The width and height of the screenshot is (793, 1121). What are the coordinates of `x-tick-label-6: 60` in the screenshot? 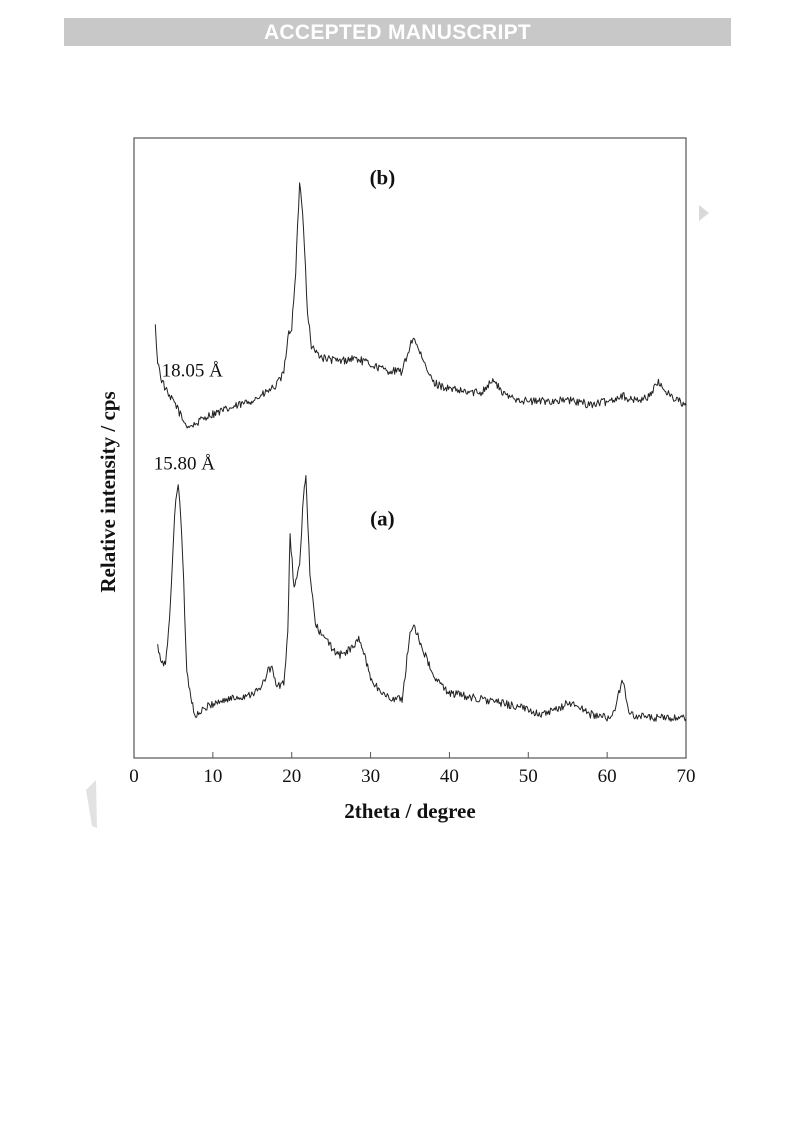 It's located at (607, 776).